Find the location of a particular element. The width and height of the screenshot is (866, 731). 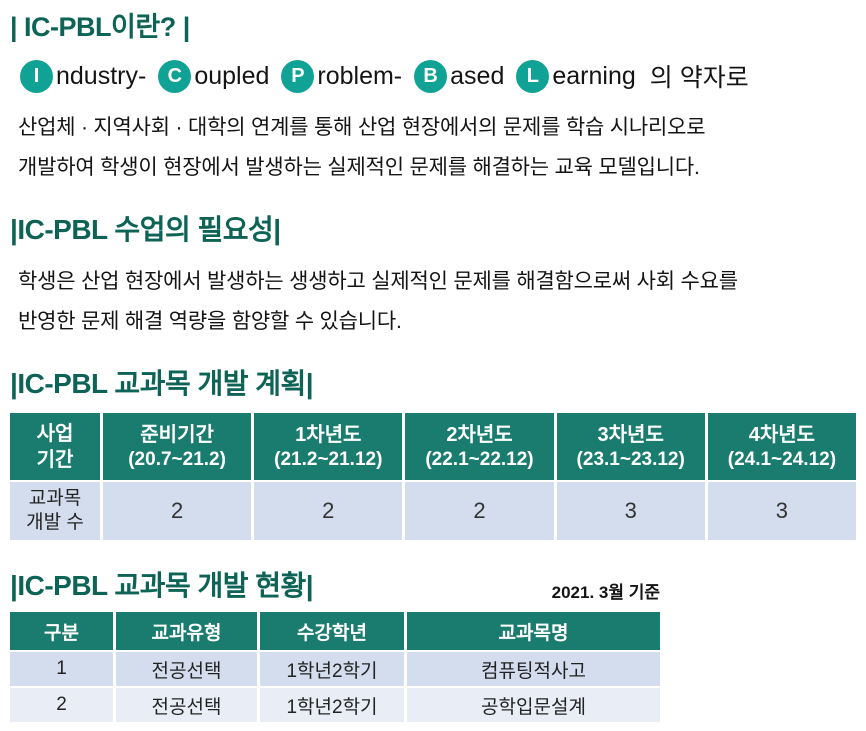

letter-badge-b: B is located at coordinates (431, 76).